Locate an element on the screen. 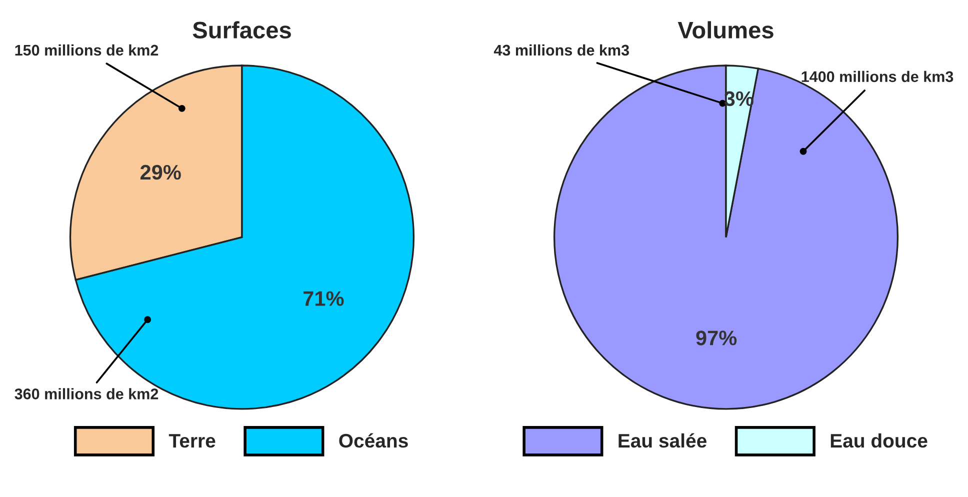 This screenshot has width=968, height=497. legend-label: Eau salée is located at coordinates (662, 440).